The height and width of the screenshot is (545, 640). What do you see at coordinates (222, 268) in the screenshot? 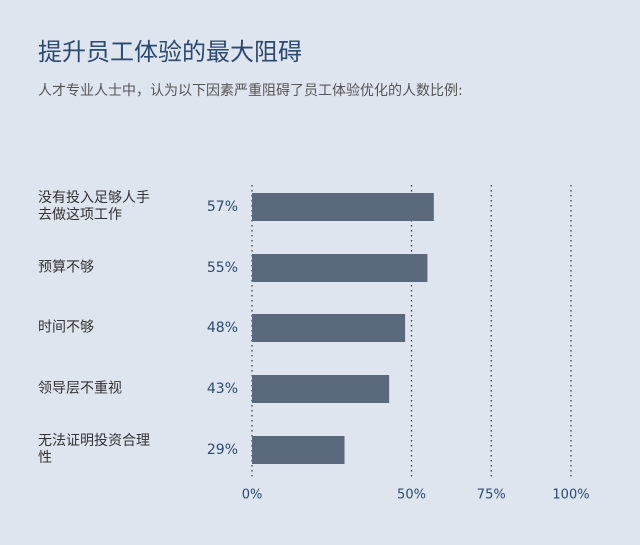
I see `value-label: 55%` at bounding box center [222, 268].